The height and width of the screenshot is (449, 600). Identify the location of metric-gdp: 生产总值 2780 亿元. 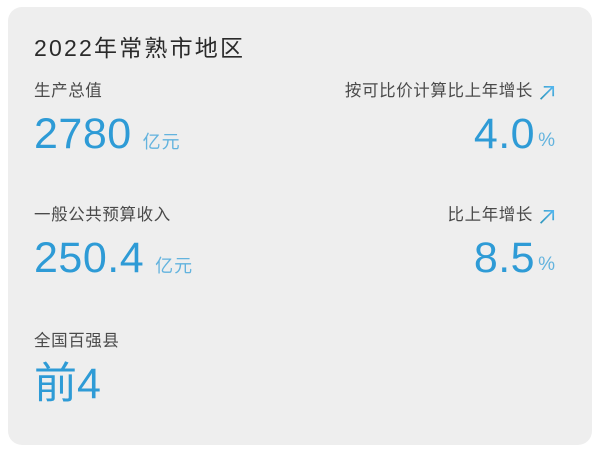
(107, 119).